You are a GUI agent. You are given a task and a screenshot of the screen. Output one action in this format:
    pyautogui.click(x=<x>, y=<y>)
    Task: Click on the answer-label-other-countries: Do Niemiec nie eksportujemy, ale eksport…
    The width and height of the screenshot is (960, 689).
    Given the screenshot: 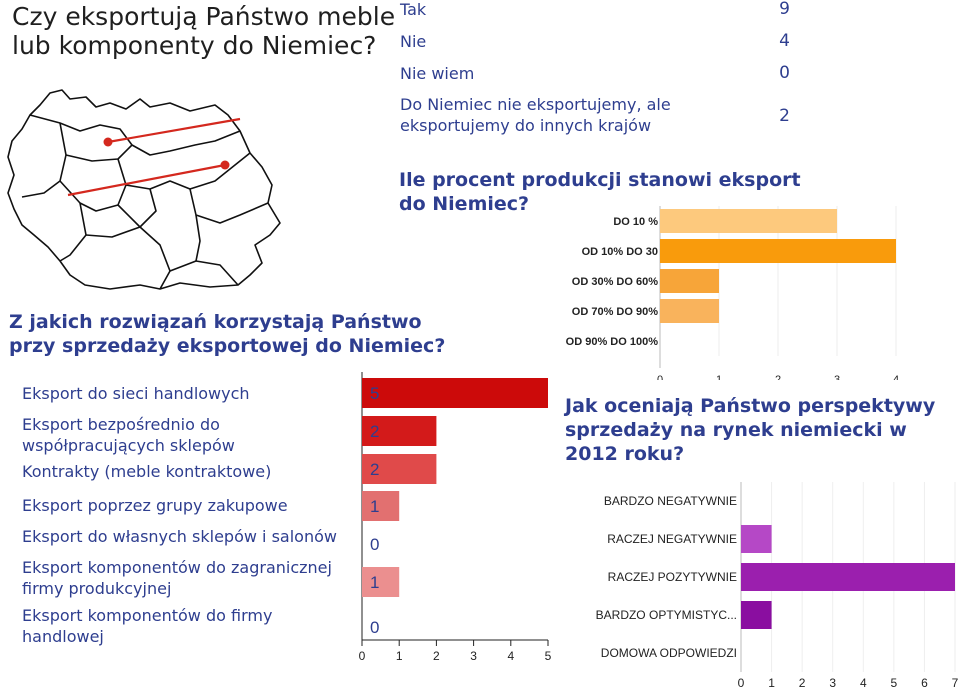 What is the action you would take?
    pyautogui.click(x=535, y=115)
    